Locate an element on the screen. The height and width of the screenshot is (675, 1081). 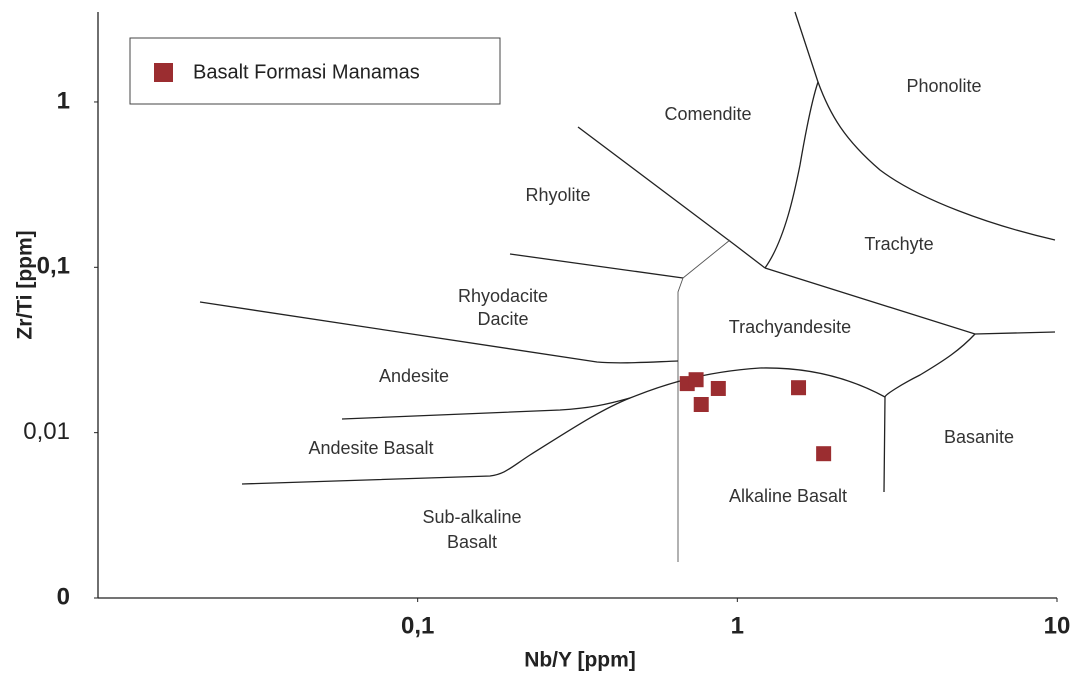
legend-swatch is located at coordinates (163, 72).